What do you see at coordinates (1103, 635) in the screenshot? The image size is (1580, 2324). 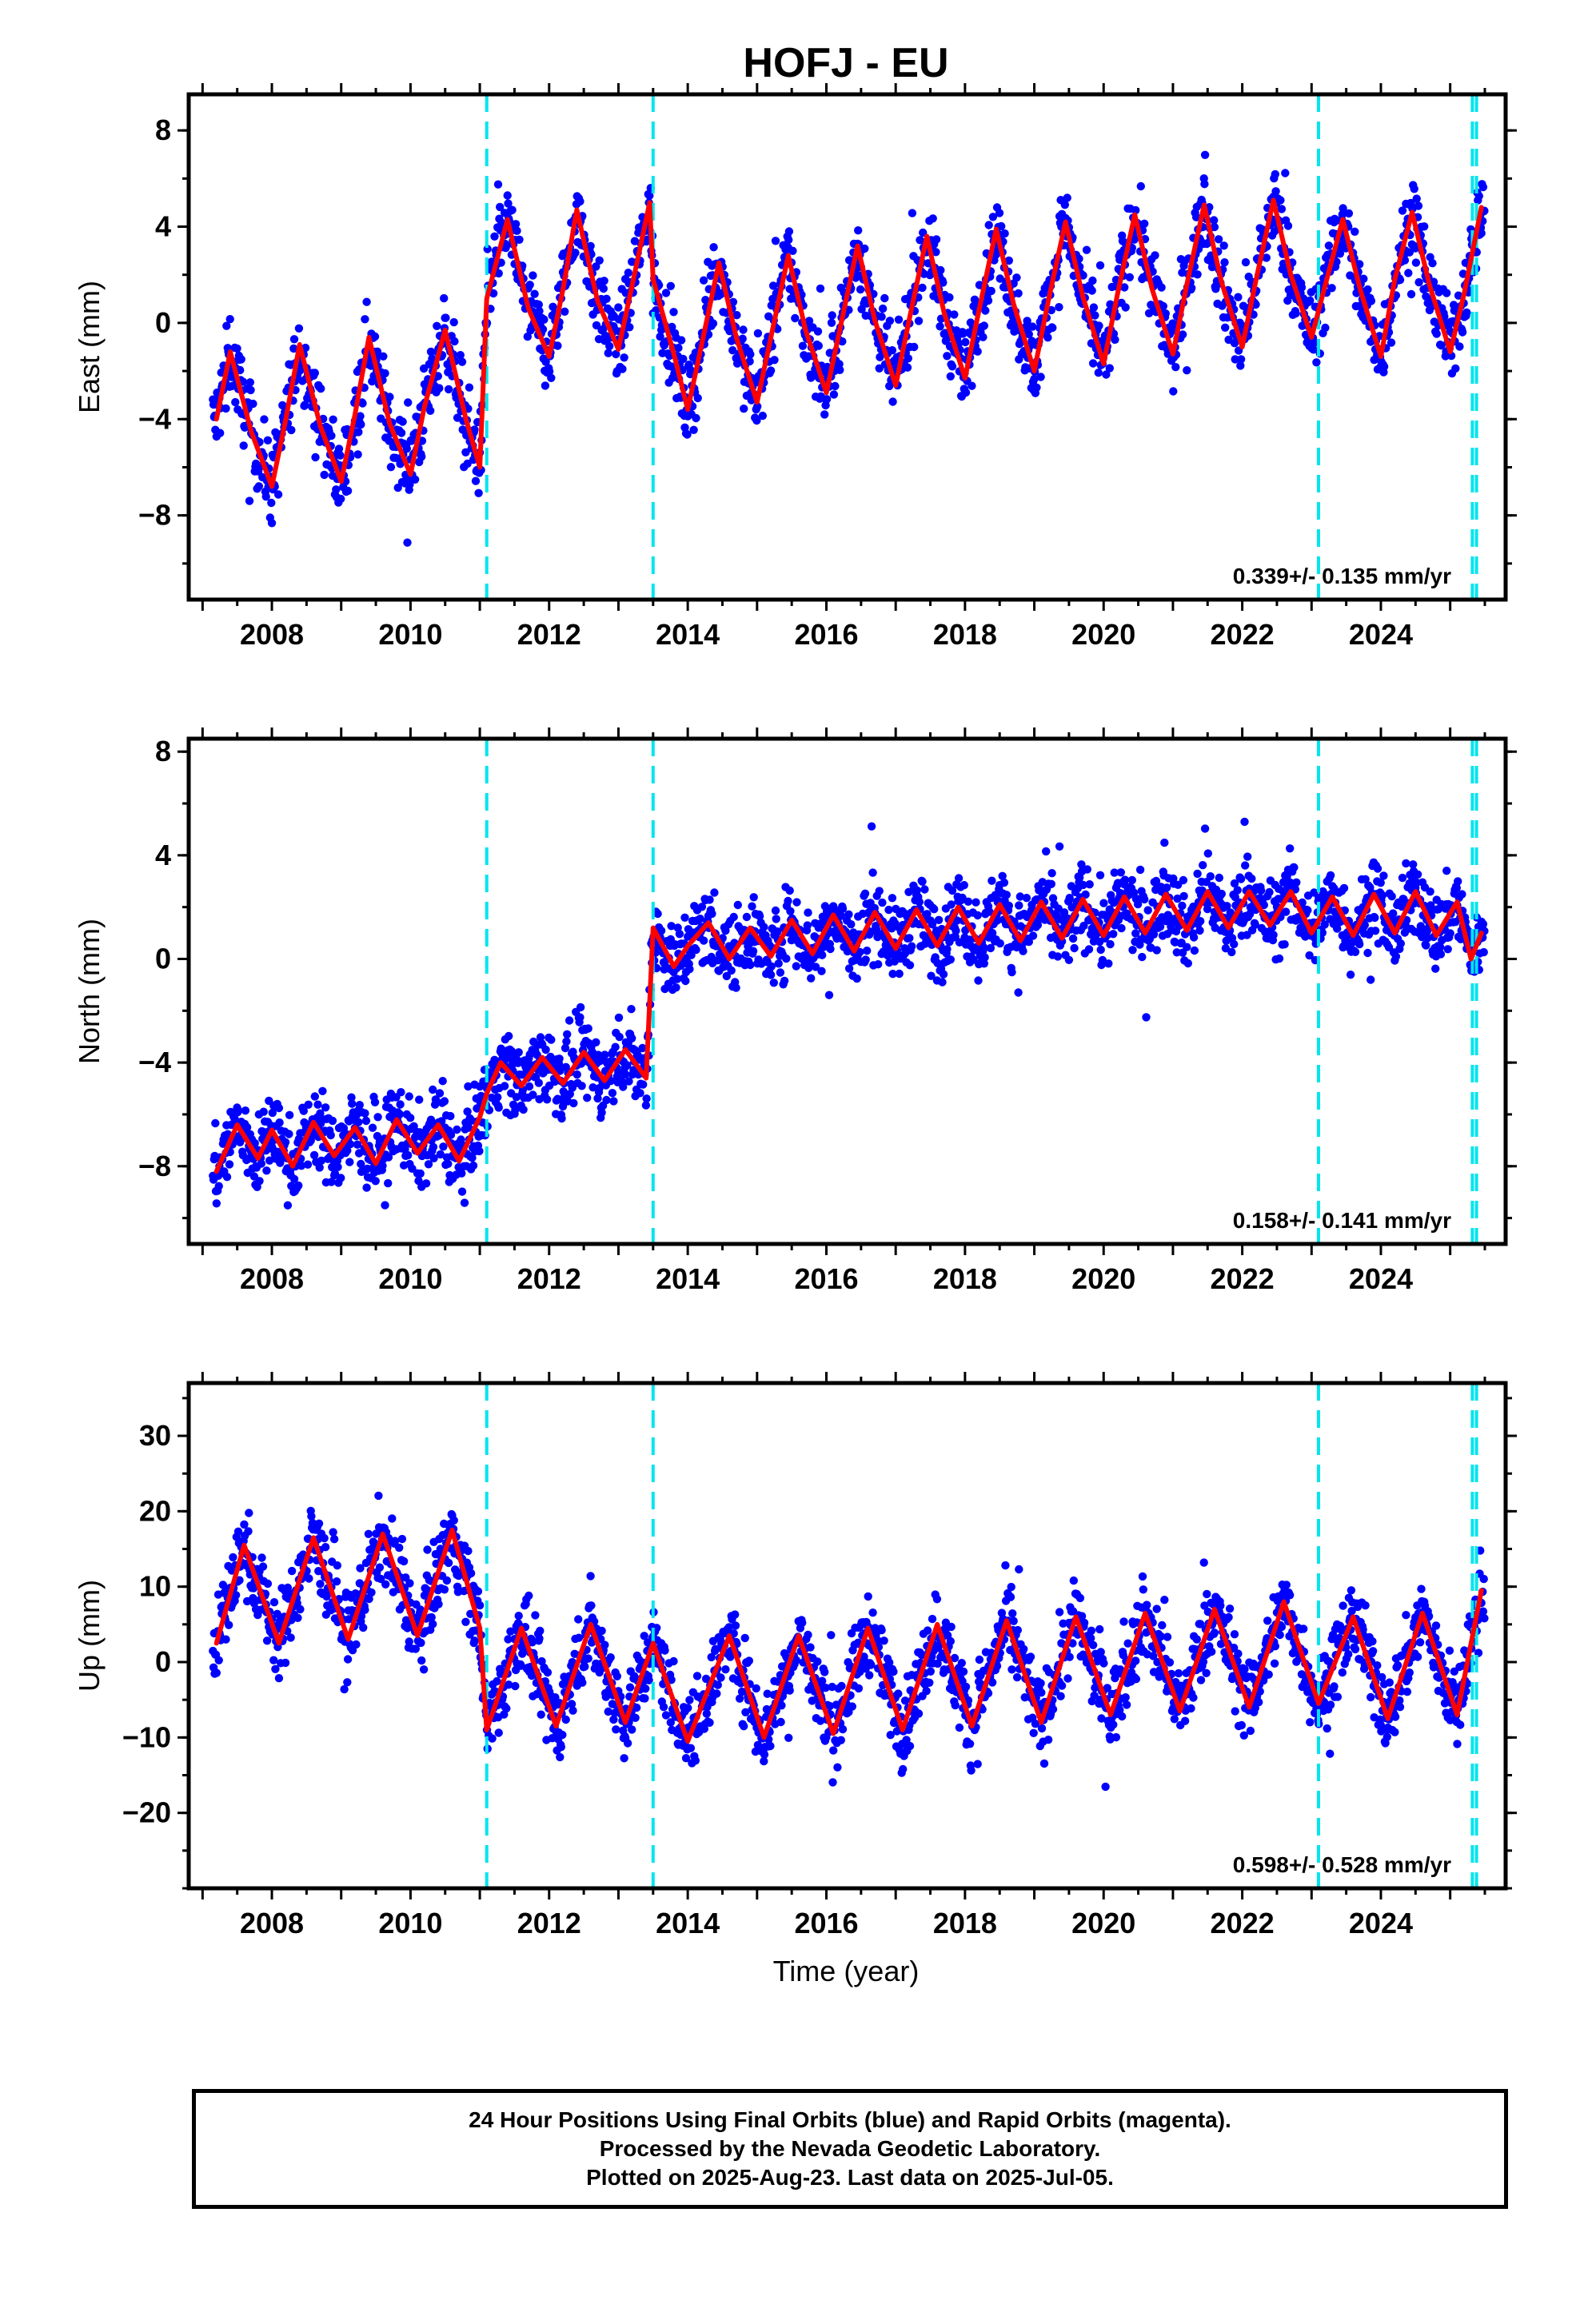 I see `east-x-tick-label: 2020` at bounding box center [1103, 635].